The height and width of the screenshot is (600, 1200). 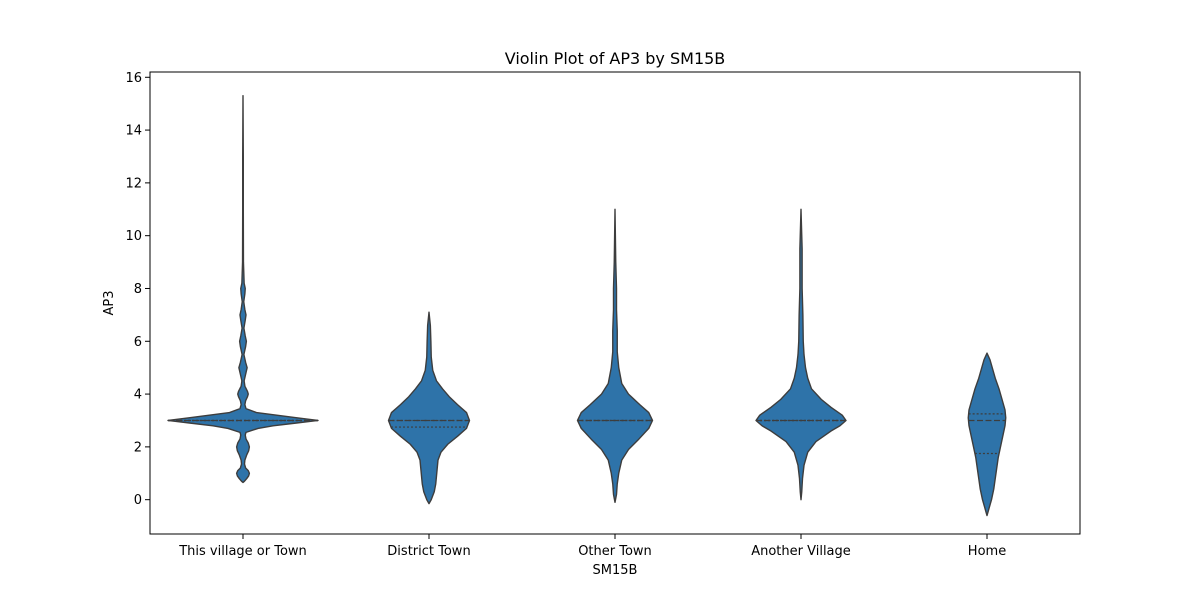 I want to click on y-tick-label: 4, so click(x=138, y=395).